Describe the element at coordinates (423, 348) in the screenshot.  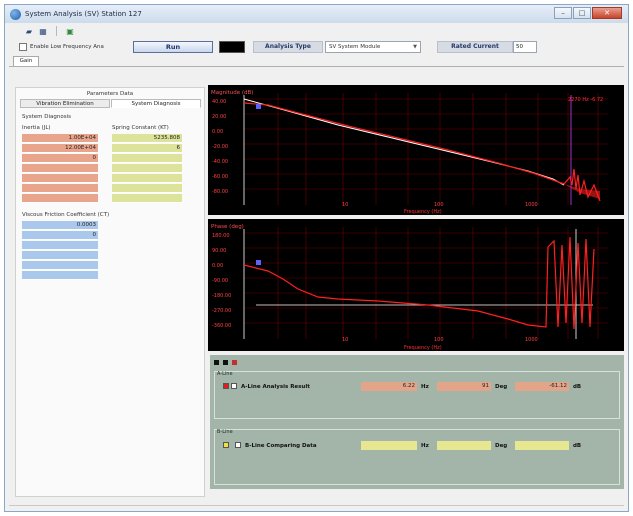
I see `x-axis-label: Frequency (Hz)` at that location.